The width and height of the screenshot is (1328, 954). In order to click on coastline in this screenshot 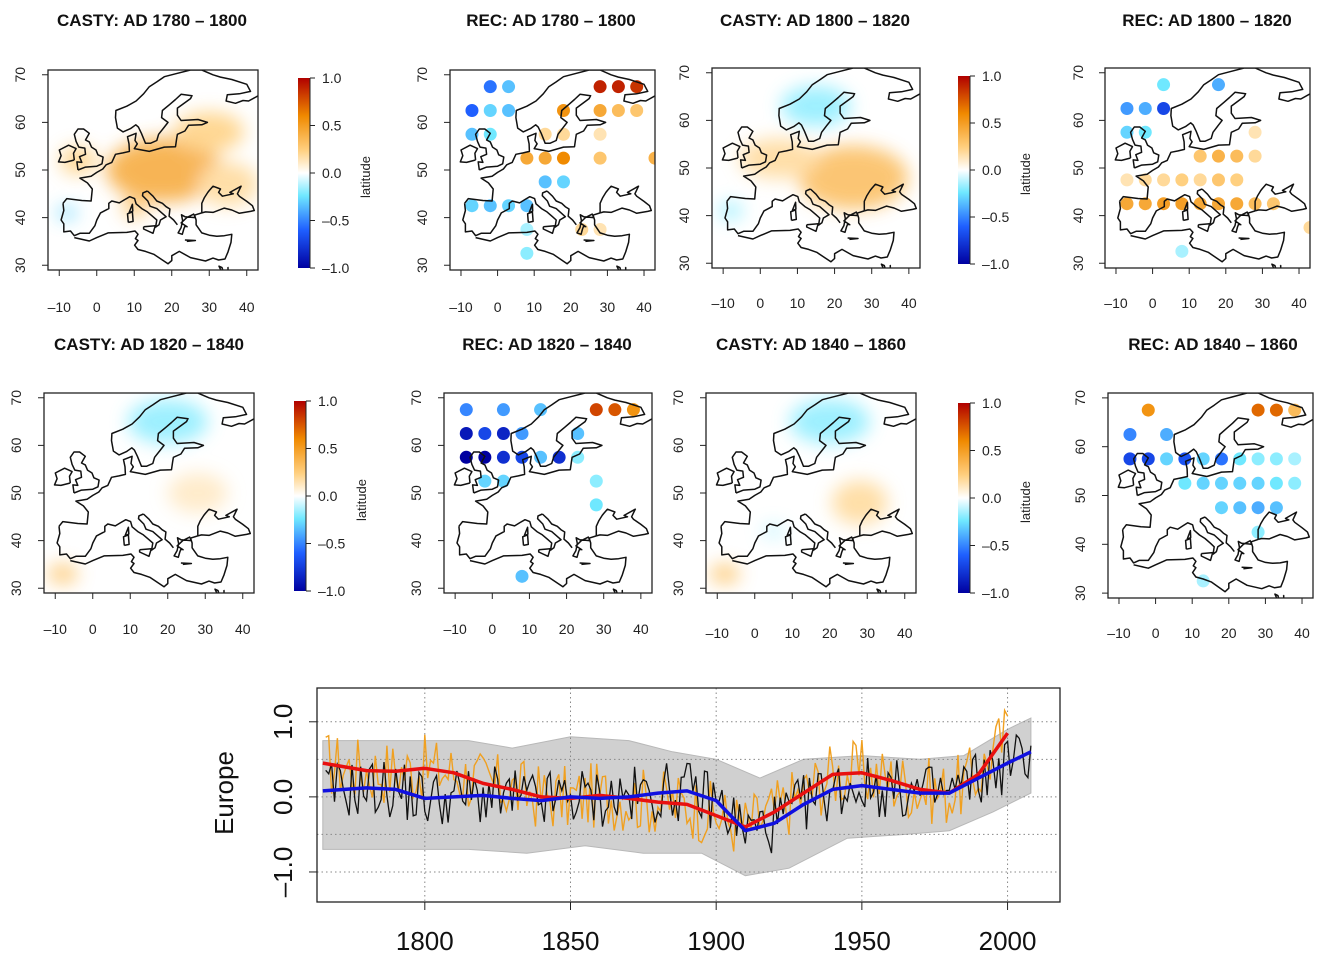, I will do `click(1215, 495)`.